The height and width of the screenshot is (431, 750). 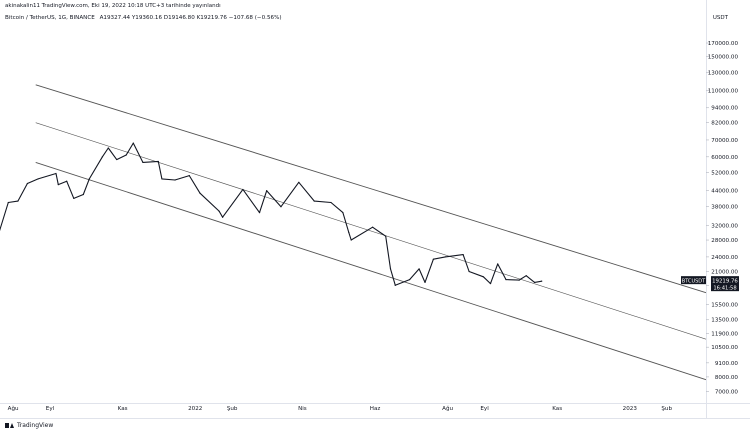 What do you see at coordinates (195, 409) in the screenshot?
I see `x-tick-label: 2022` at bounding box center [195, 409].